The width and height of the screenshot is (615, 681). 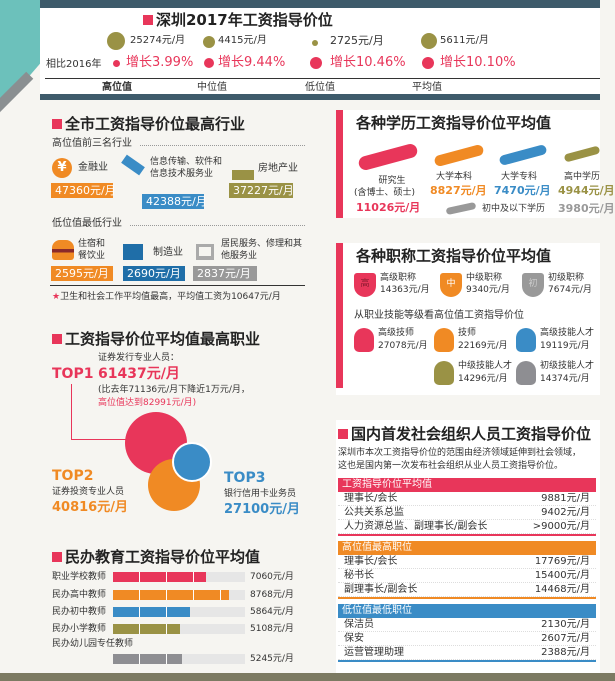 I want to click on degree-name: 研究生, so click(x=392, y=181).